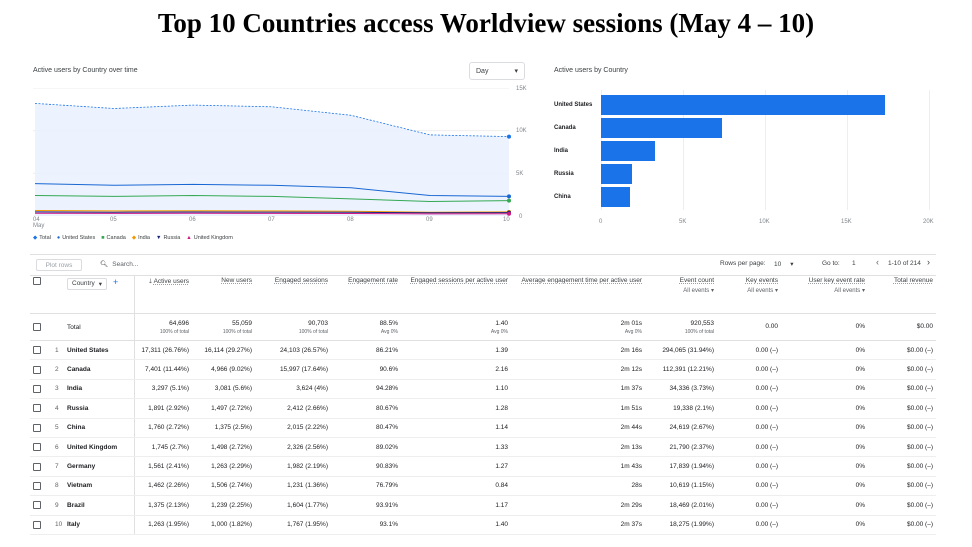  What do you see at coordinates (824, 294) in the screenshot?
I see `col-user-key-event-rate: User key event rate All events ▾` at bounding box center [824, 294].